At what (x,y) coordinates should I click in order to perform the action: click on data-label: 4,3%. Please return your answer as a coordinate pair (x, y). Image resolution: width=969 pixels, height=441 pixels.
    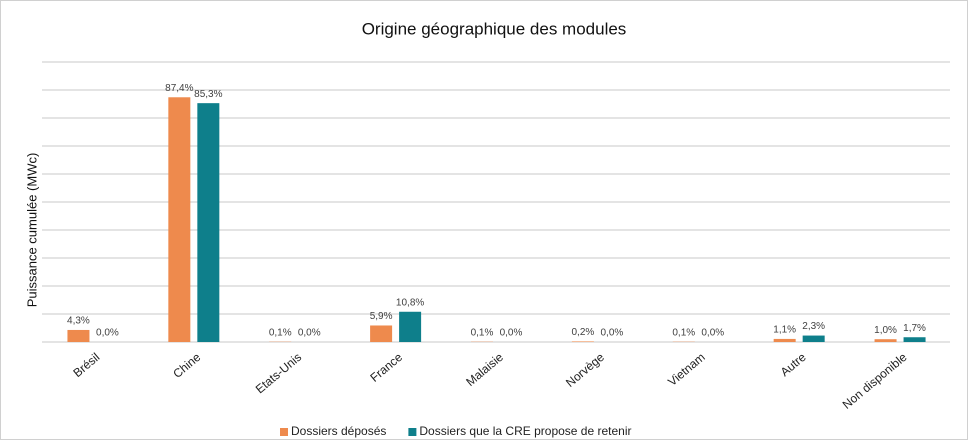
    Looking at the image, I should click on (78, 321).